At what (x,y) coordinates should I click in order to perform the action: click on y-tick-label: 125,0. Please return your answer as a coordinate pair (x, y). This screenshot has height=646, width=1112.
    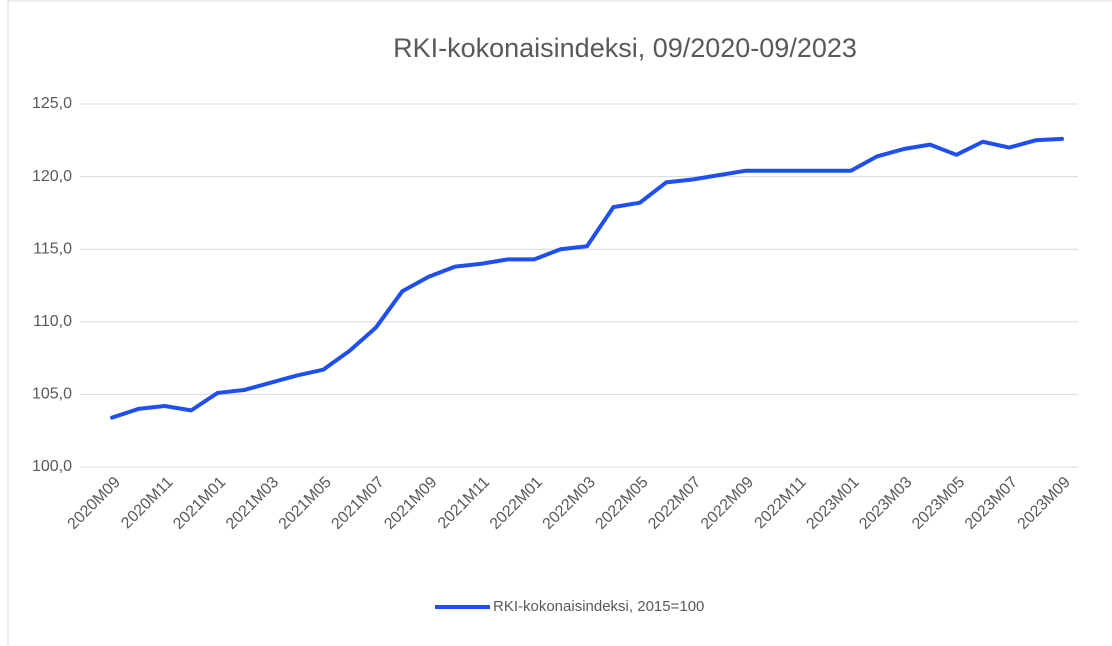
    Looking at the image, I should click on (52, 103).